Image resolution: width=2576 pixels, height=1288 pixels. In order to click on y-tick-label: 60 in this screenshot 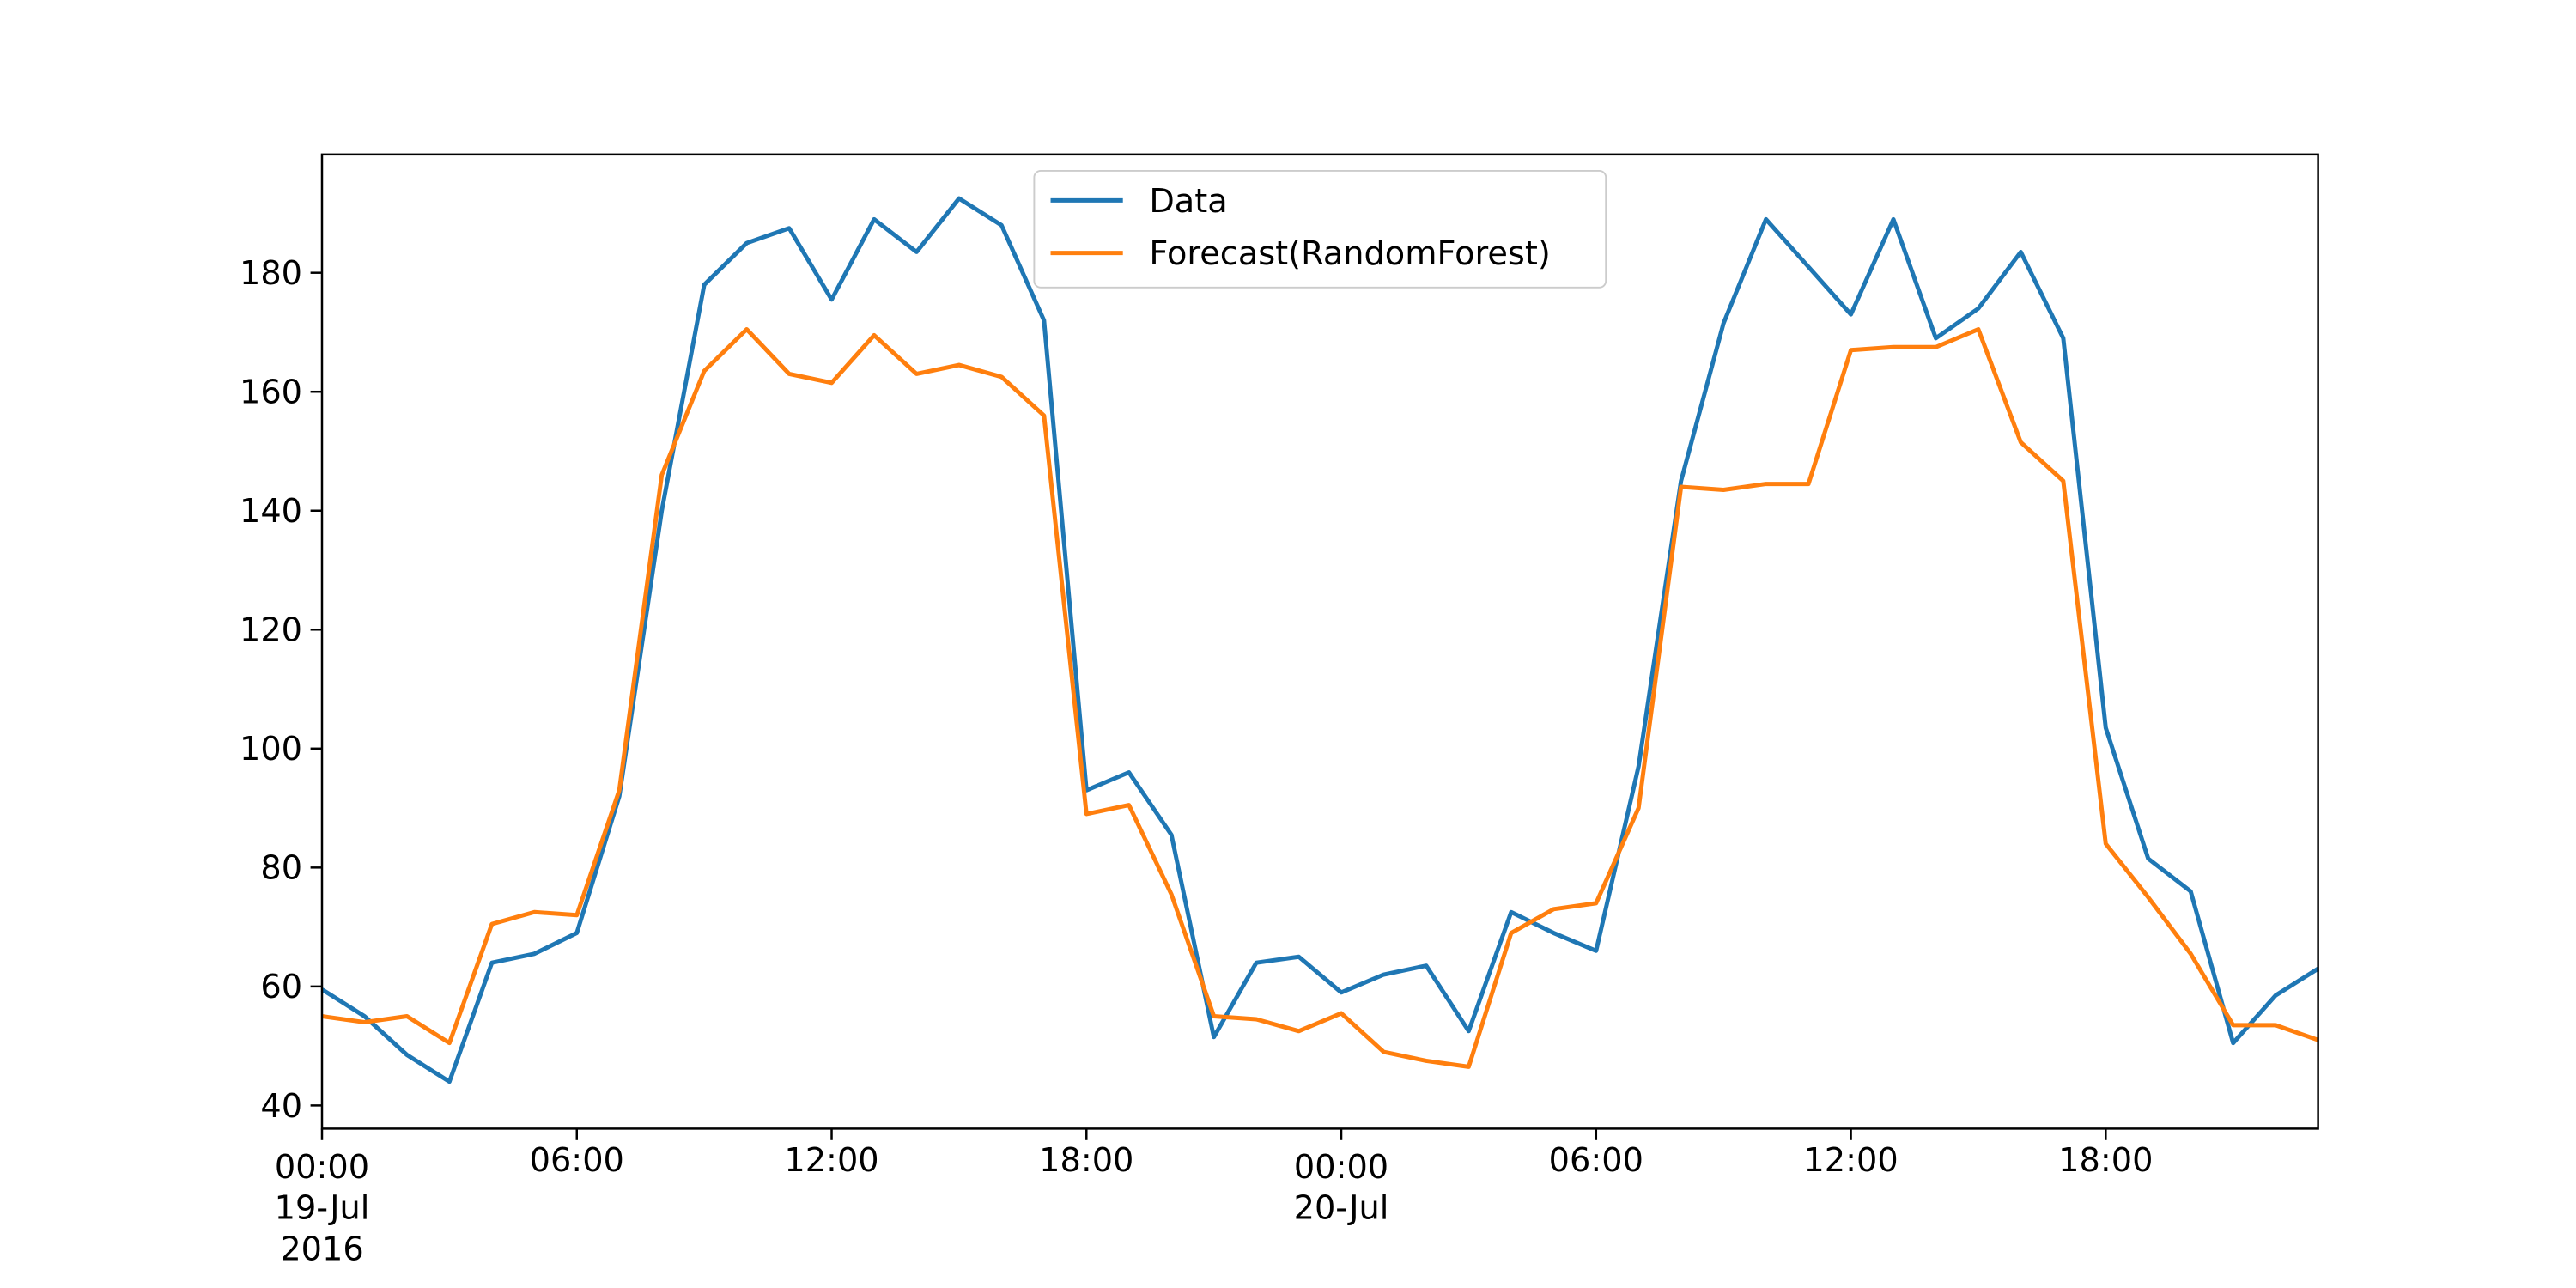, I will do `click(281, 987)`.